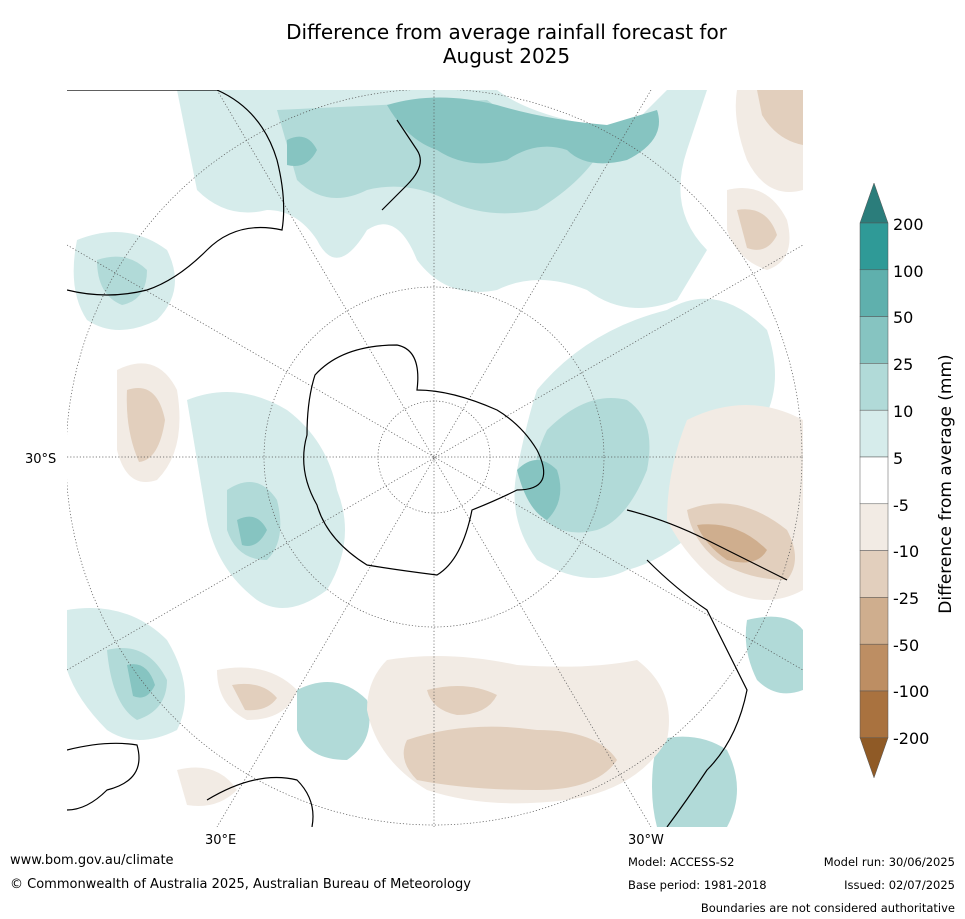 The width and height of the screenshot is (965, 919). What do you see at coordinates (874, 574) in the screenshot?
I see `colorbar-swatch-neg25-neg10` at bounding box center [874, 574].